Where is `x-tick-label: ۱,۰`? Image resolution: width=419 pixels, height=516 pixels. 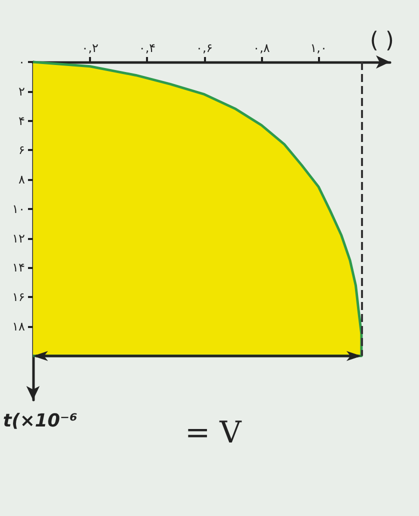
x-tick-label: ۱,۰ is located at coordinates (318, 48).